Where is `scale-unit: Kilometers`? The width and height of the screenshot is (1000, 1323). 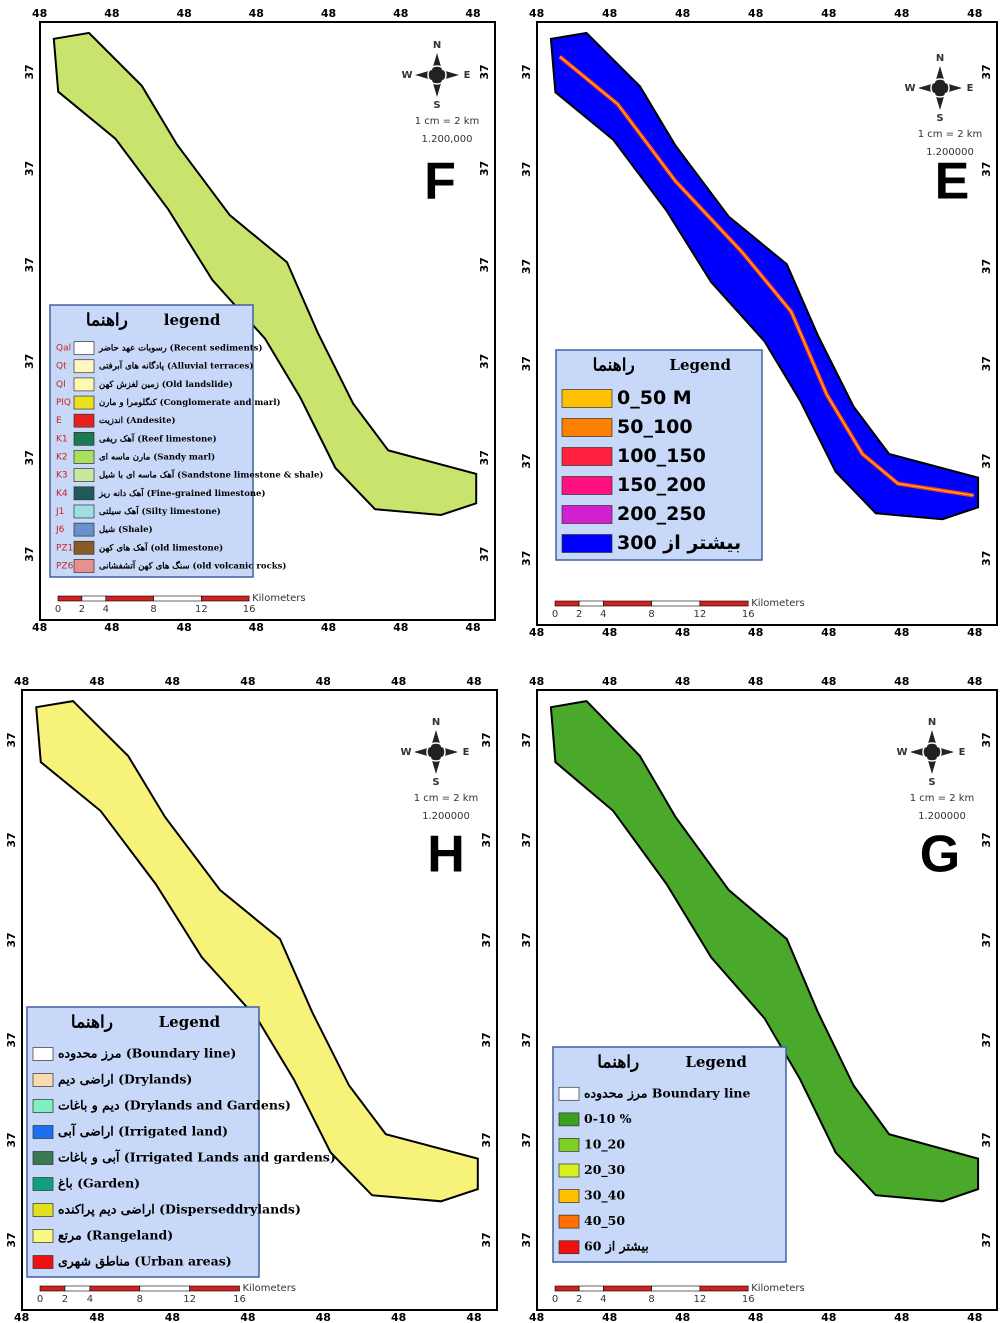
scale-unit: Kilometers is located at coordinates (279, 598).